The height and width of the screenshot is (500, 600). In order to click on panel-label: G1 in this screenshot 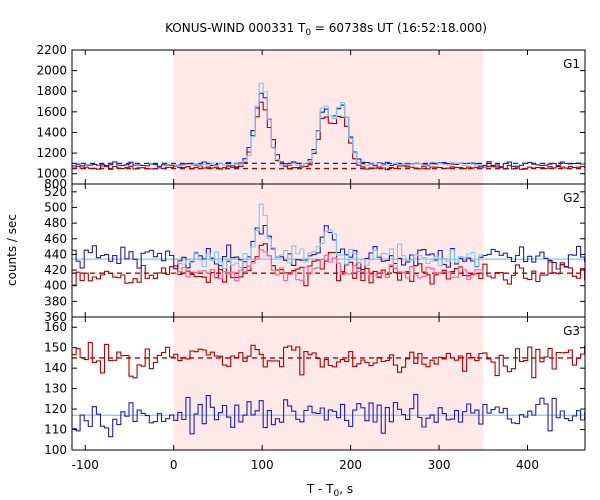, I will do `click(571, 64)`.